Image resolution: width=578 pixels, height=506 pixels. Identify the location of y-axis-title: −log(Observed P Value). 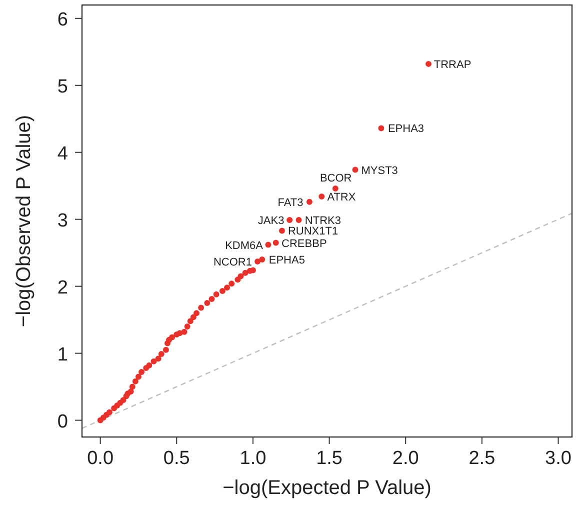
(24, 221).